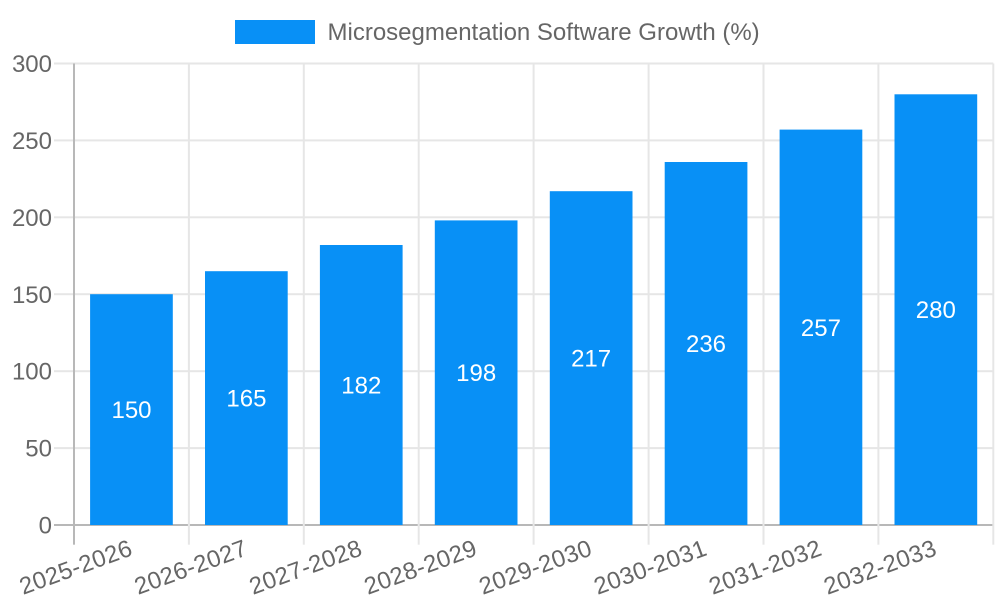 The image size is (1000, 600). Describe the element at coordinates (32, 64) in the screenshot. I see `svg-text: 300` at that location.